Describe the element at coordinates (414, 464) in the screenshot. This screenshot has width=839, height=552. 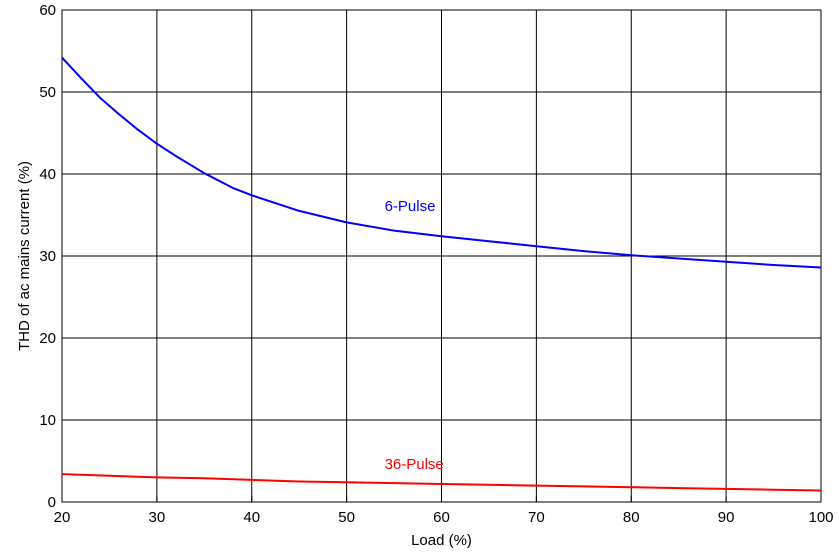
I see `series-label-36-pulse: 36-Pulse` at that location.